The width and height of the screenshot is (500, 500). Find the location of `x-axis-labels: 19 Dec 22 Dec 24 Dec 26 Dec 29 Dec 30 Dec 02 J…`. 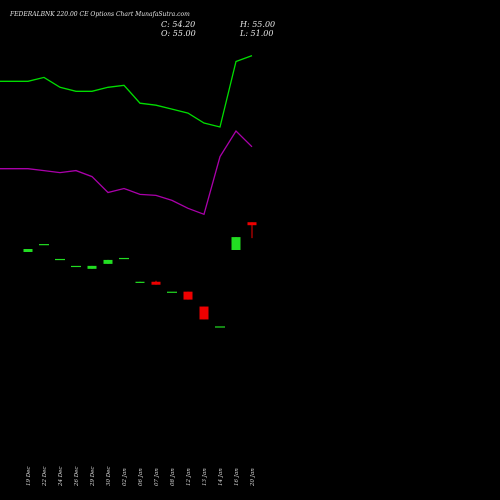

x-axis-labels: 19 Dec 22 Dec 24 Dec 26 Dec 29 Dec 30 Dec 02 J… is located at coordinates (141, 477).